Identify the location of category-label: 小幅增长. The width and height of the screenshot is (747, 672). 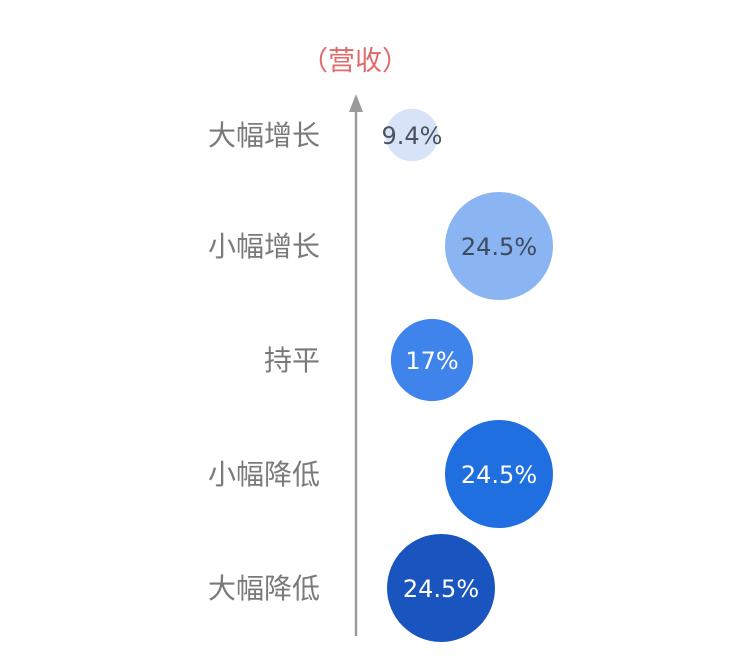
(264, 246).